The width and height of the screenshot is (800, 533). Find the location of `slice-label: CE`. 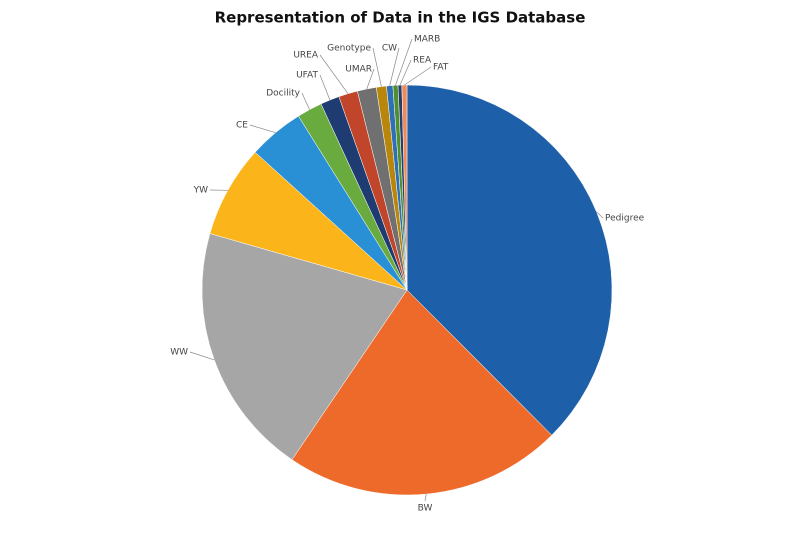

slice-label: CE is located at coordinates (242, 126).